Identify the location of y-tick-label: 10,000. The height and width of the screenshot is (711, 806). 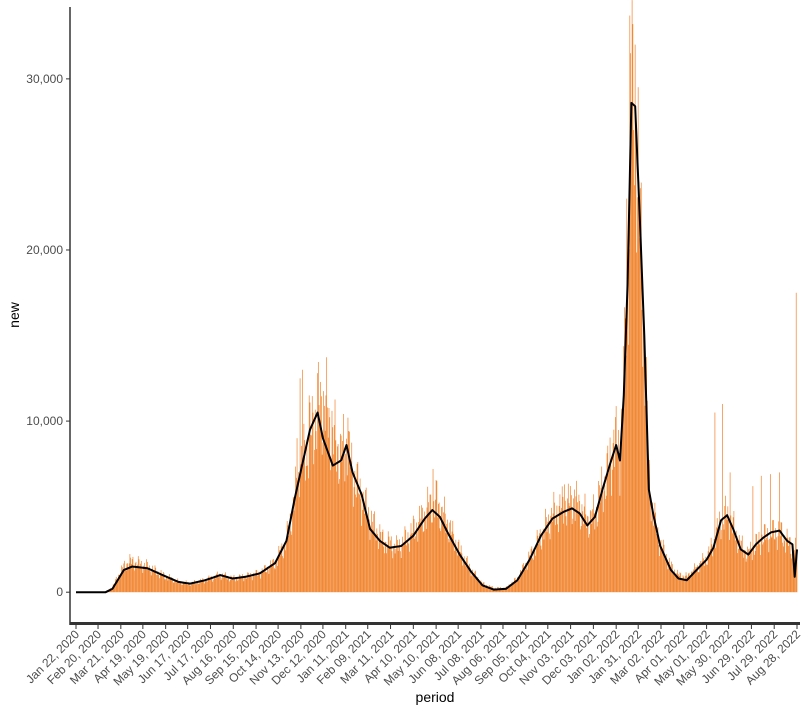
(44, 421).